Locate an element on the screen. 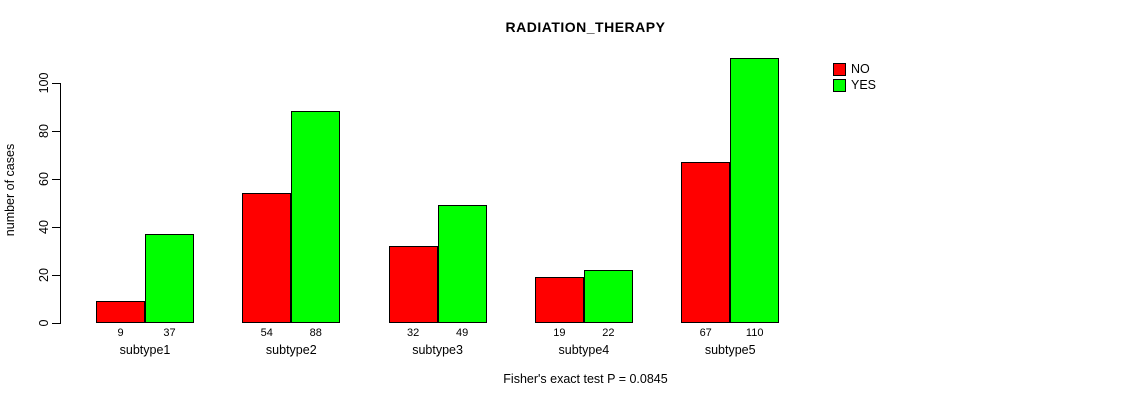 This screenshot has height=400, width=1140. y-tick-label: 40 is located at coordinates (44, 226).